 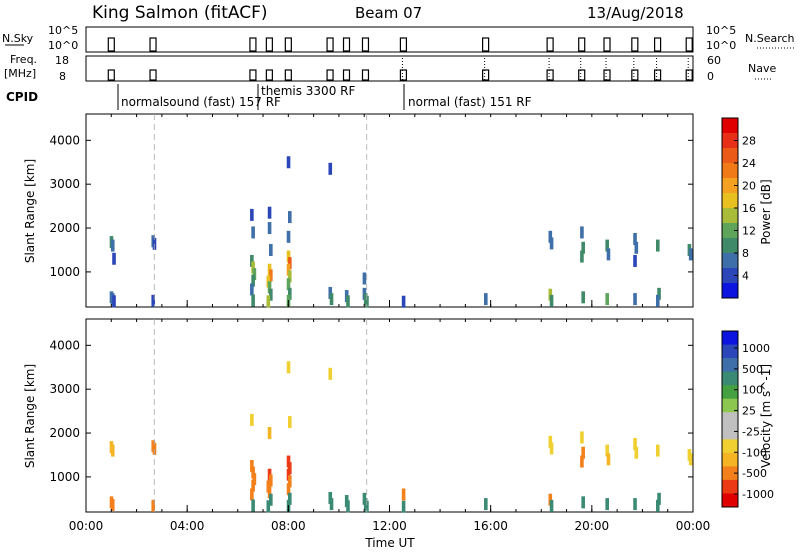 I want to click on velocity-colorbar-tick-0: 1000, so click(x=756, y=348).